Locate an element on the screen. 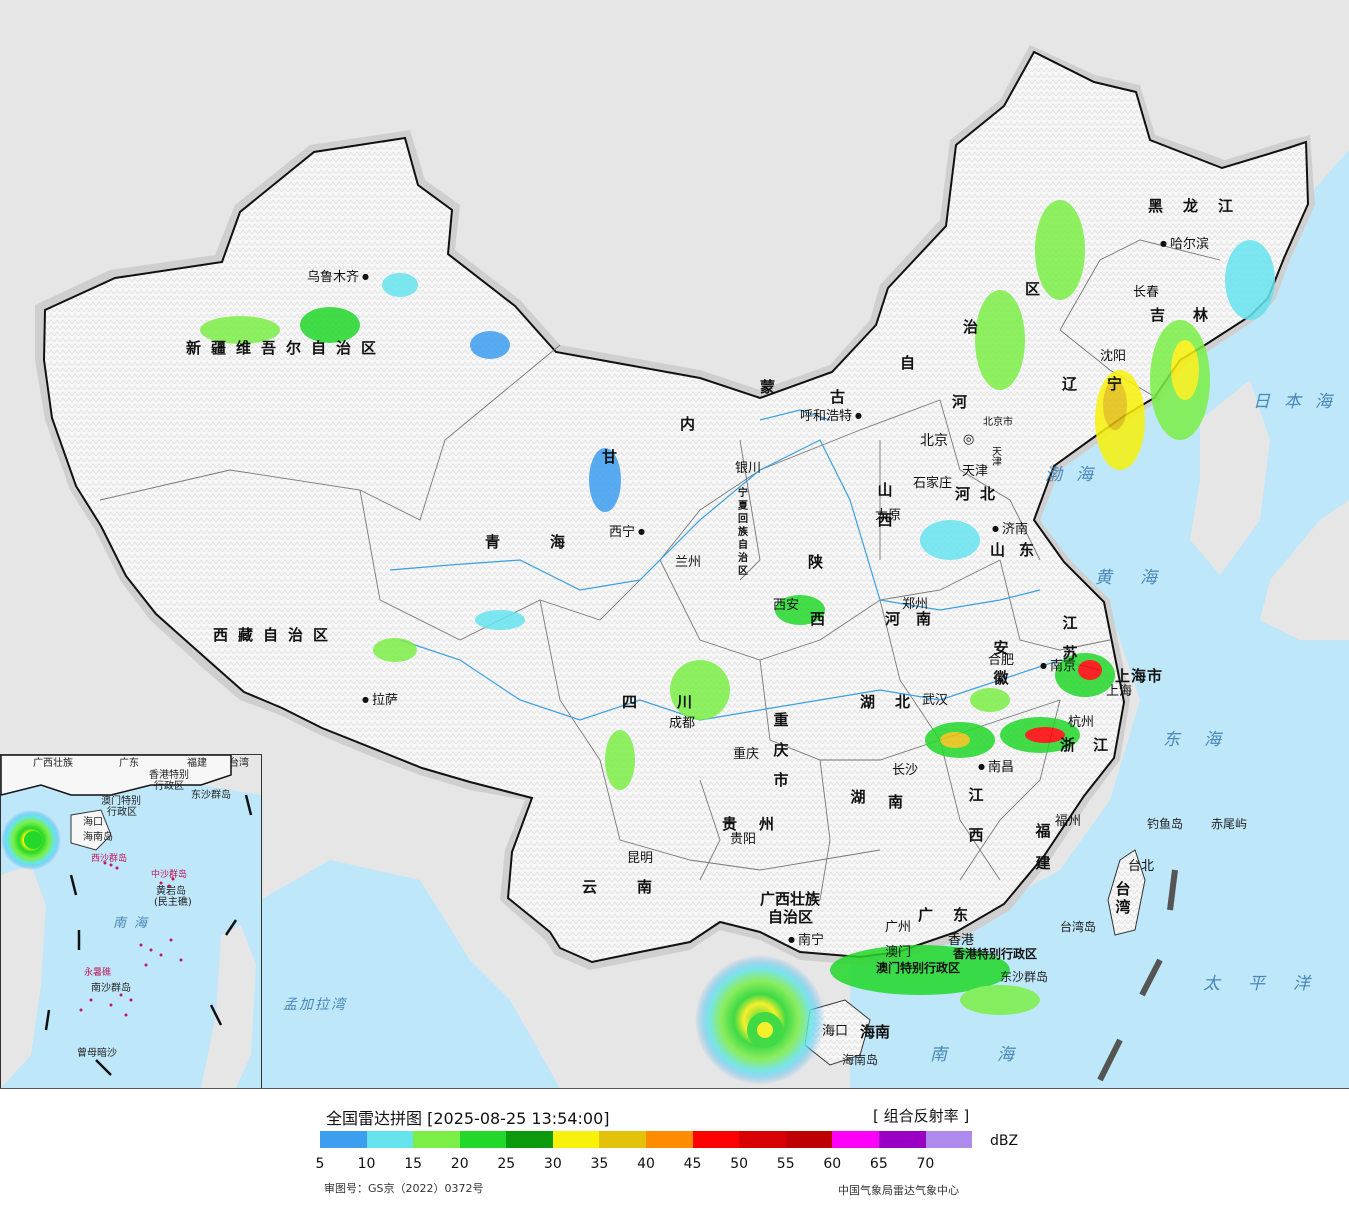 The image size is (1349, 1208). city-guangzhou: 广州 is located at coordinates (898, 927).